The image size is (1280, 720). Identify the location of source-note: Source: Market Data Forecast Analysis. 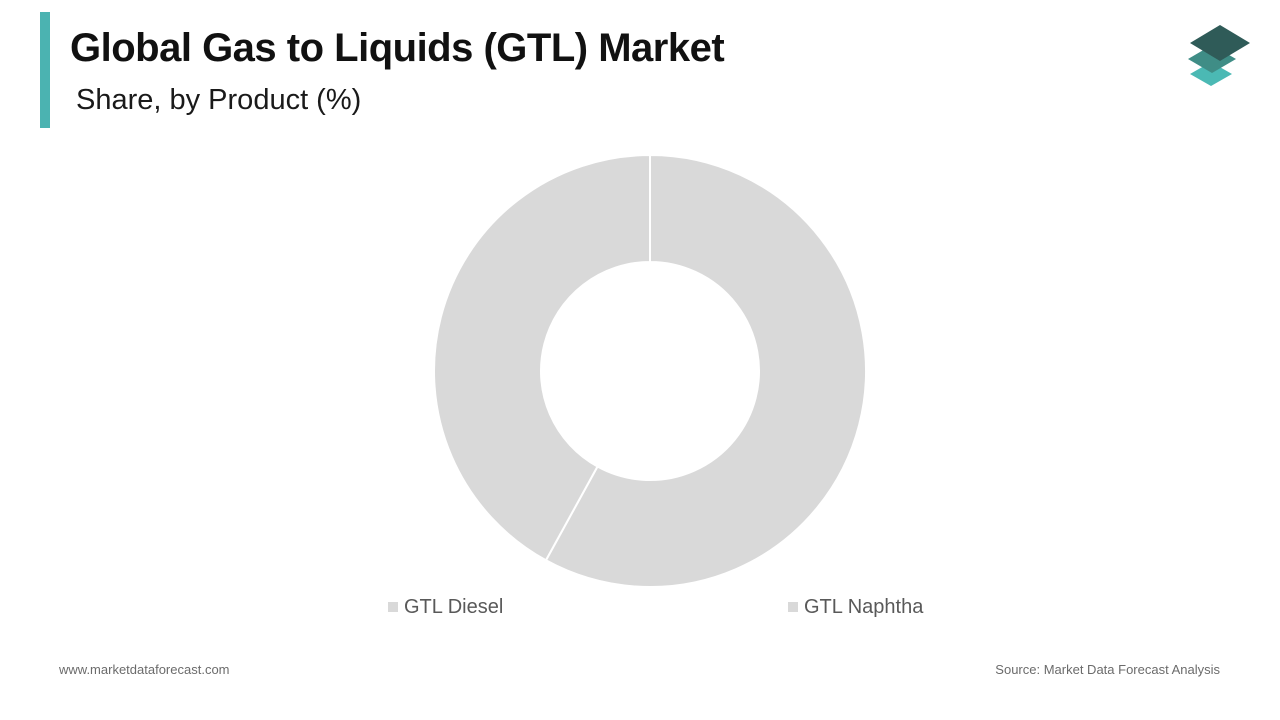
(1107, 669).